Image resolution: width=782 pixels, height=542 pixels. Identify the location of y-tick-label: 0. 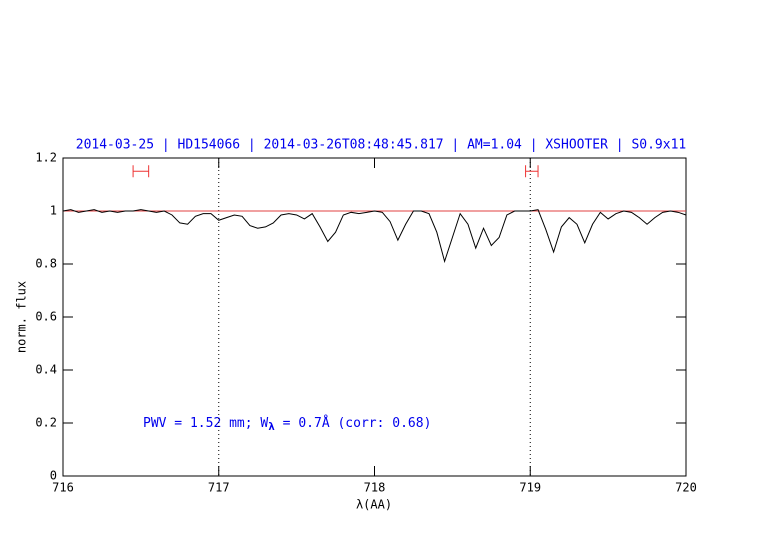
(53, 476).